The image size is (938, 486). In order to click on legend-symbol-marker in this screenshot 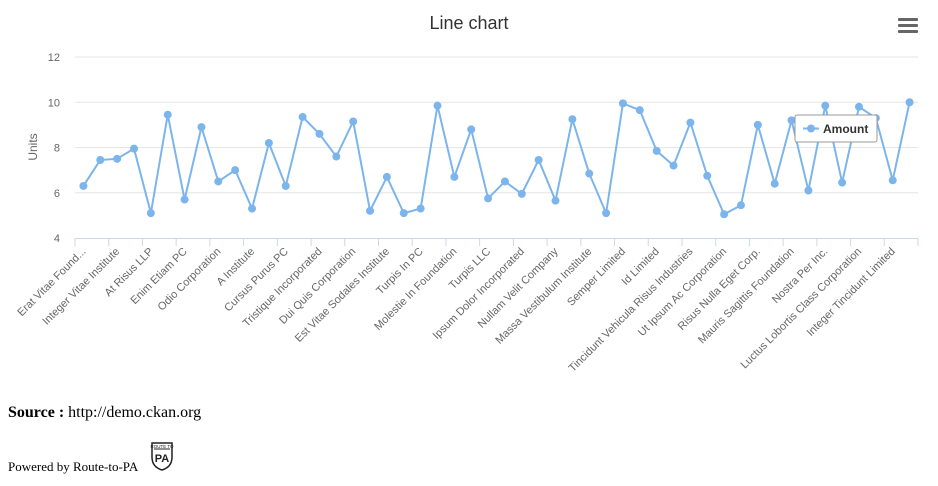, I will do `click(811, 128)`.